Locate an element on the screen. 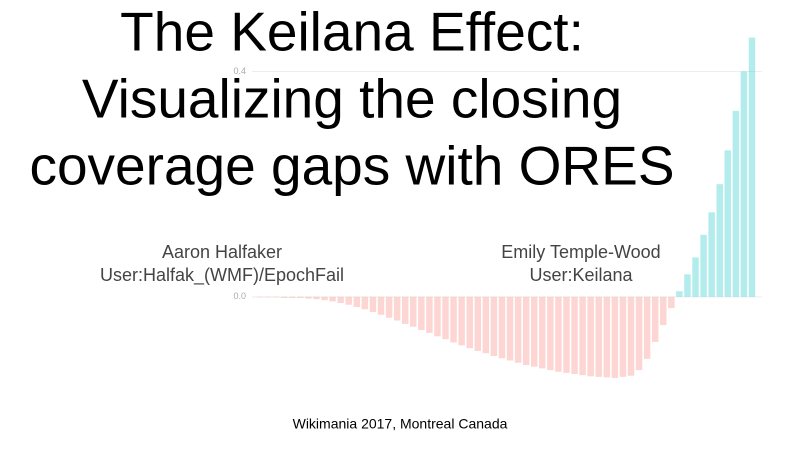  presenter-name: Aaron Halfaker is located at coordinates (222, 252).